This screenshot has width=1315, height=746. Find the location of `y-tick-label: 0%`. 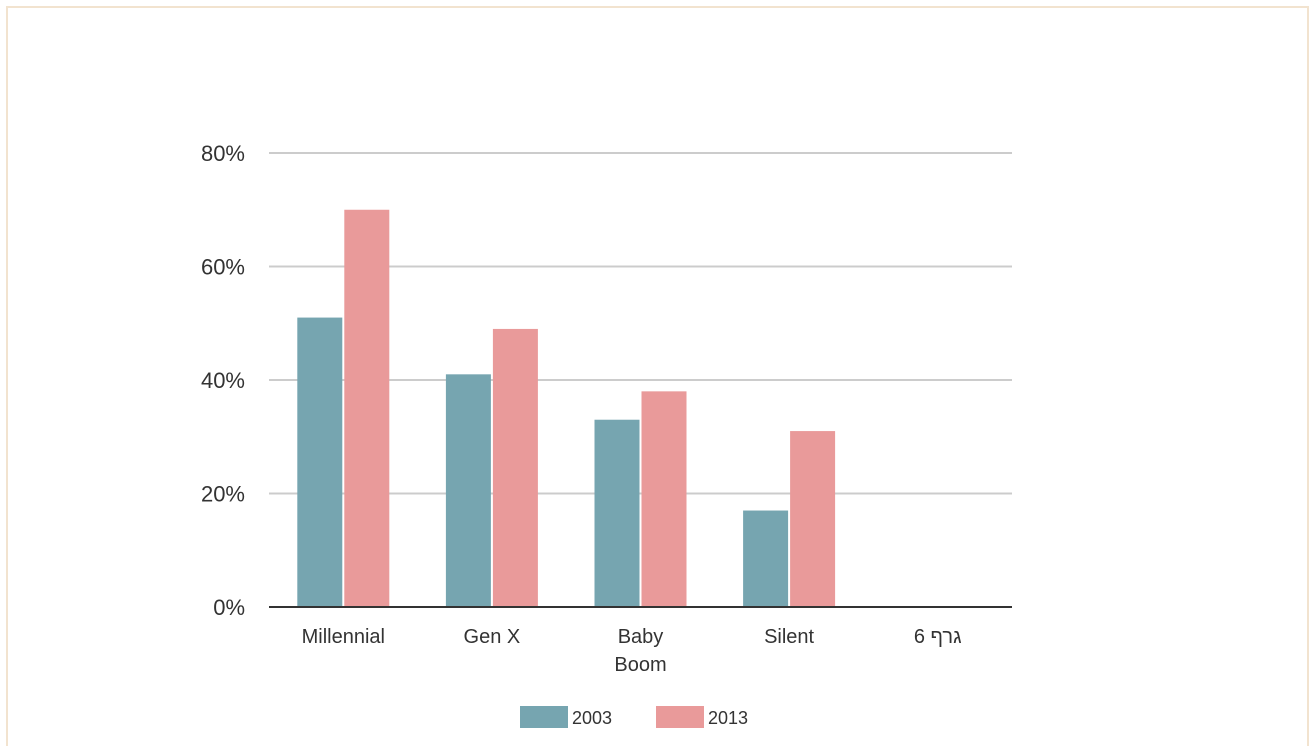

y-tick-label: 0% is located at coordinates (229, 607).